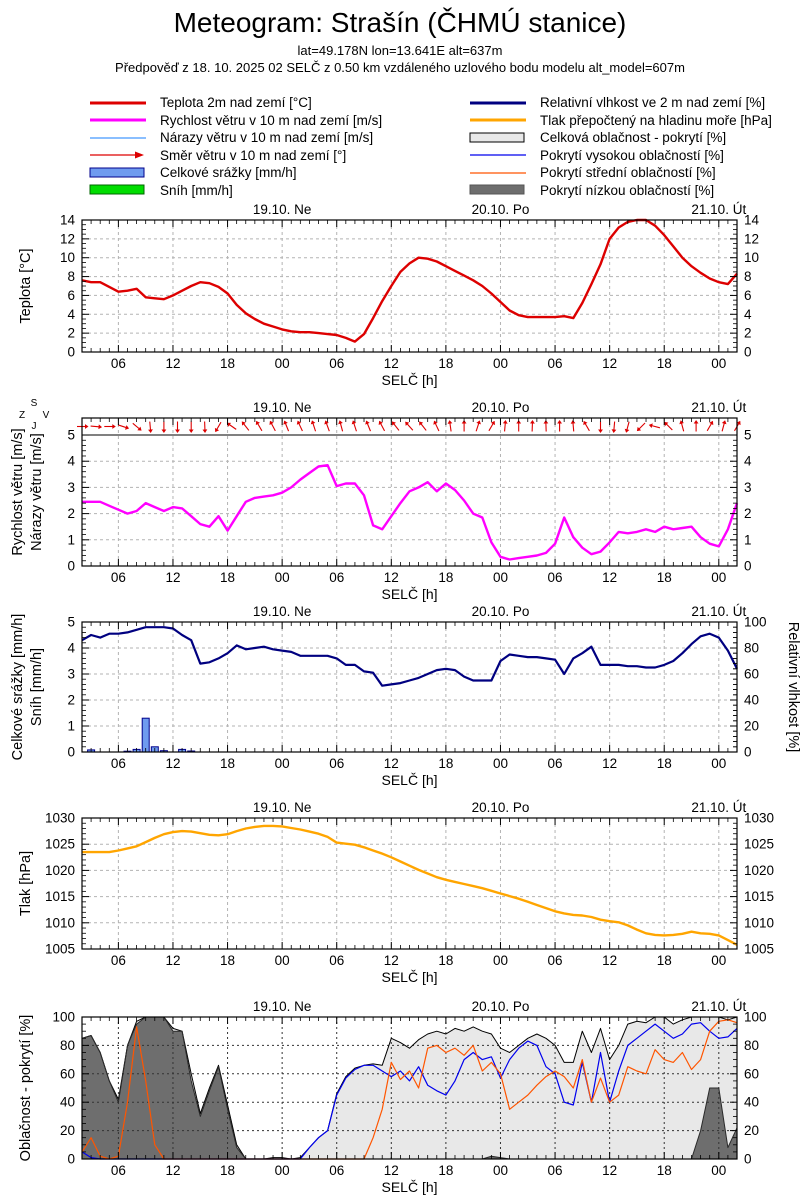 The height and width of the screenshot is (1200, 800). Describe the element at coordinates (752, 220) in the screenshot. I see `y-tick-label: 14` at that location.